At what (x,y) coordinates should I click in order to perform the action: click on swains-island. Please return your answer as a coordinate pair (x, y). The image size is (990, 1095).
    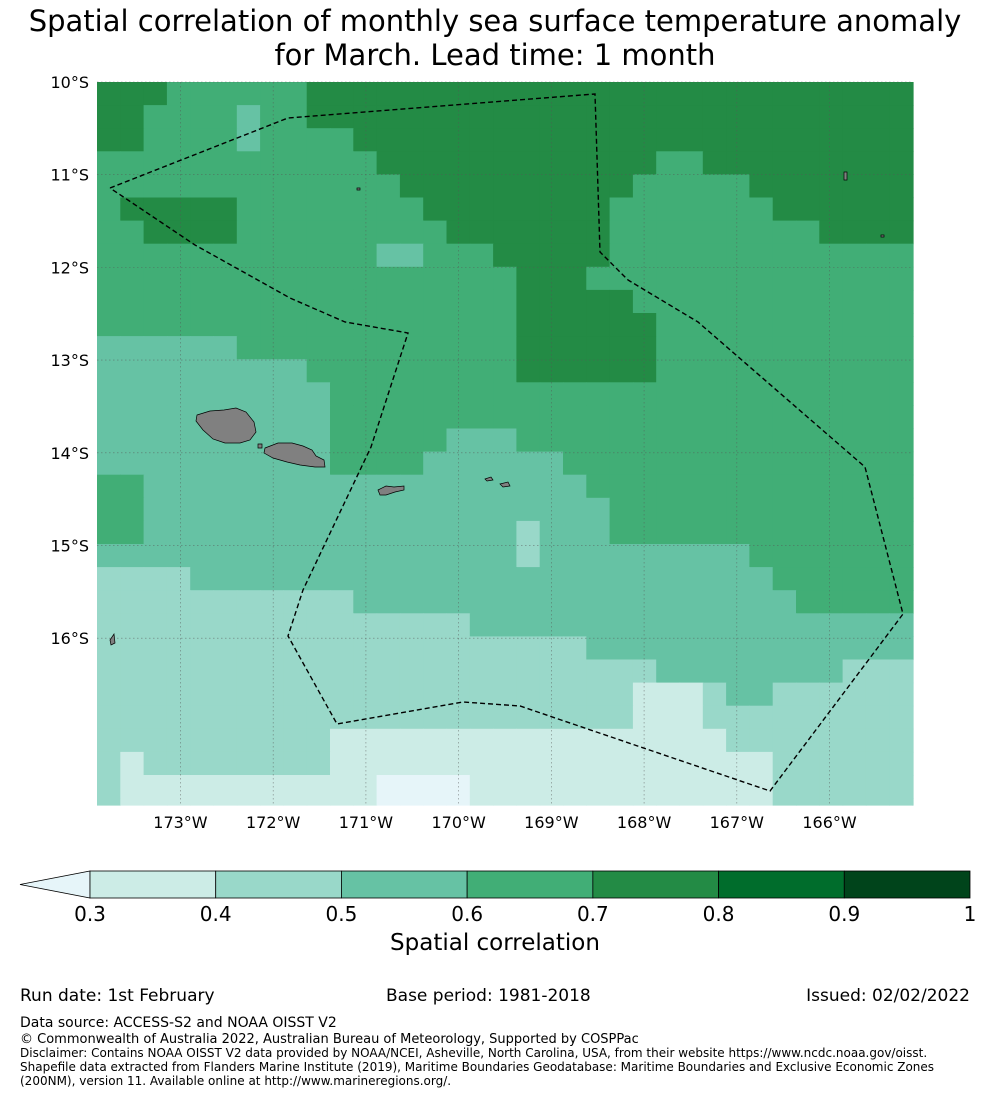
    Looking at the image, I should click on (358, 189).